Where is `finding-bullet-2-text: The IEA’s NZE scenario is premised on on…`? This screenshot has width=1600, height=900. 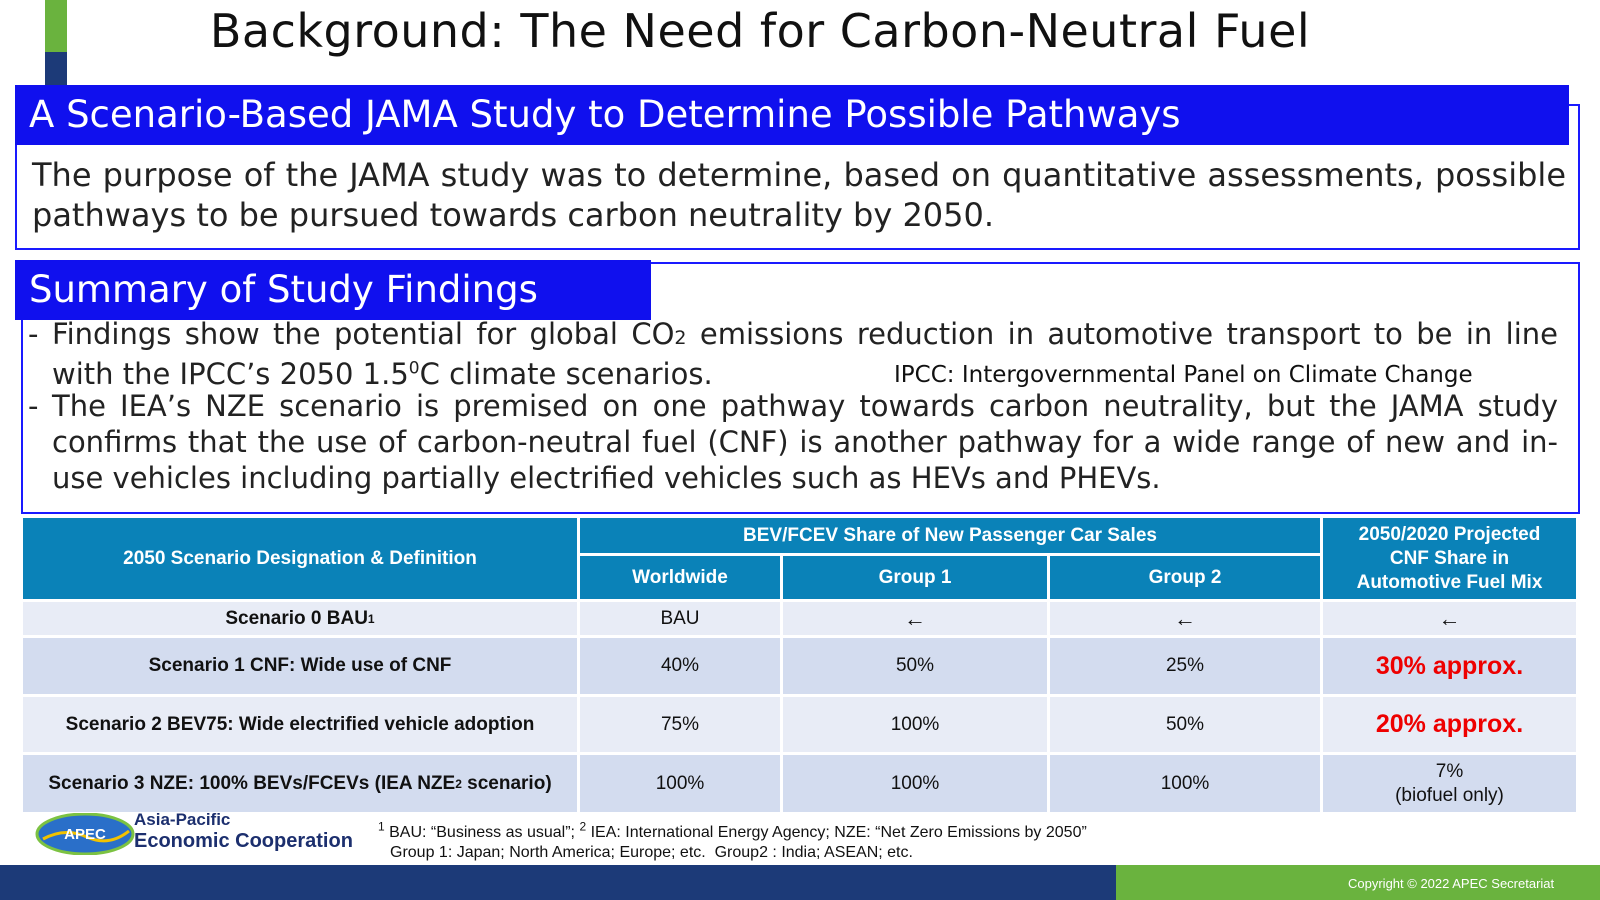
finding-bullet-2-text: The IEA’s NZE scenario is premised on on… is located at coordinates (805, 442).